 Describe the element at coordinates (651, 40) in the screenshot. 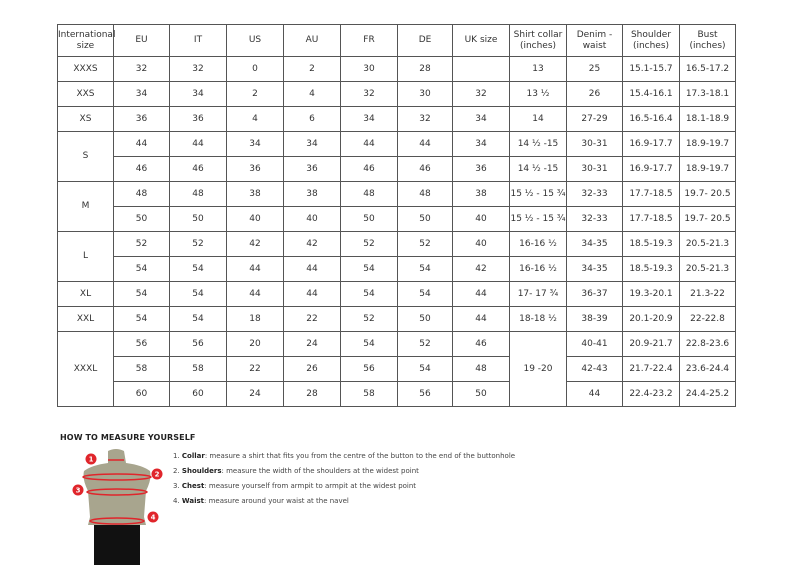

I see `column-header: Shoulder (inches)` at that location.